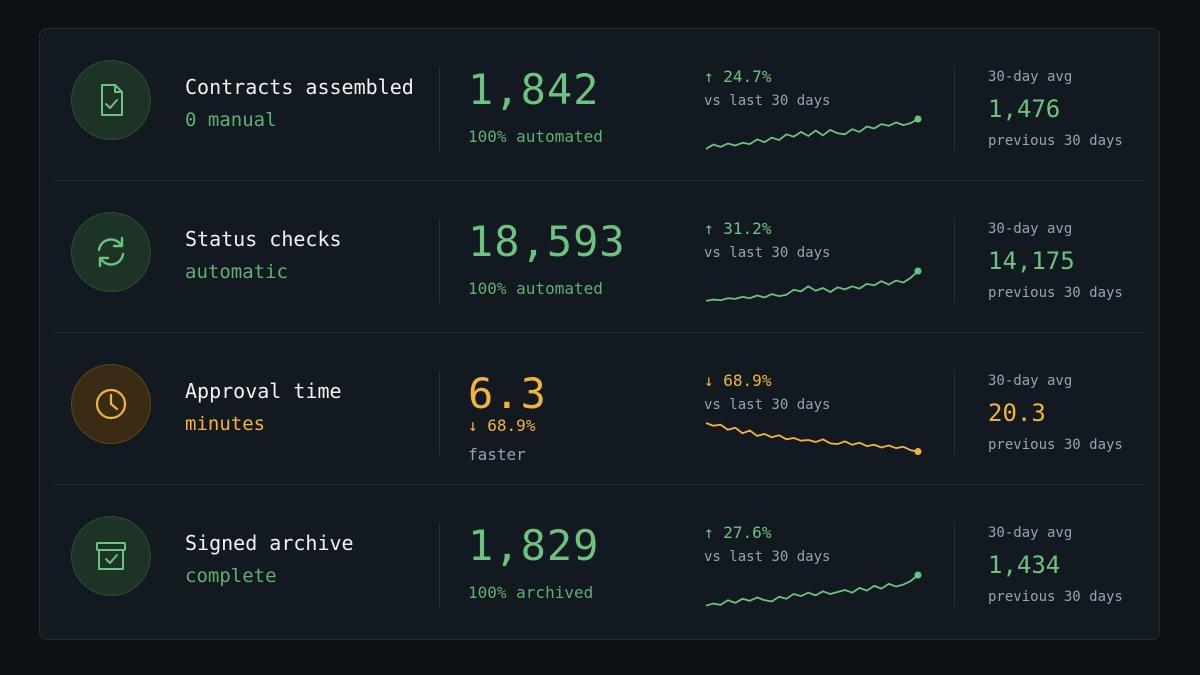 The height and width of the screenshot is (675, 1200). Describe the element at coordinates (534, 89) in the screenshot. I see `metric-value: 1,842` at that location.